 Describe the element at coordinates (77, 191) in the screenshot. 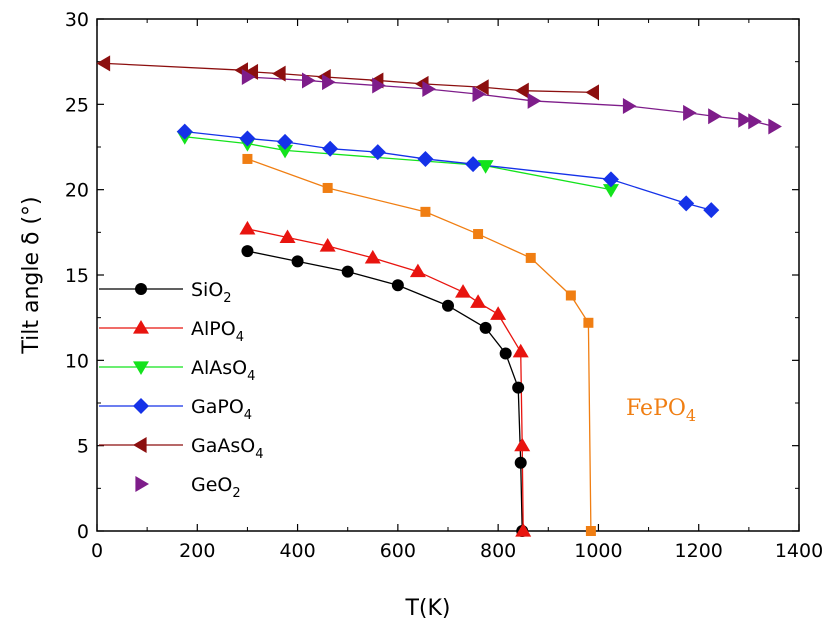

I see `y-tick-label: 20` at that location.